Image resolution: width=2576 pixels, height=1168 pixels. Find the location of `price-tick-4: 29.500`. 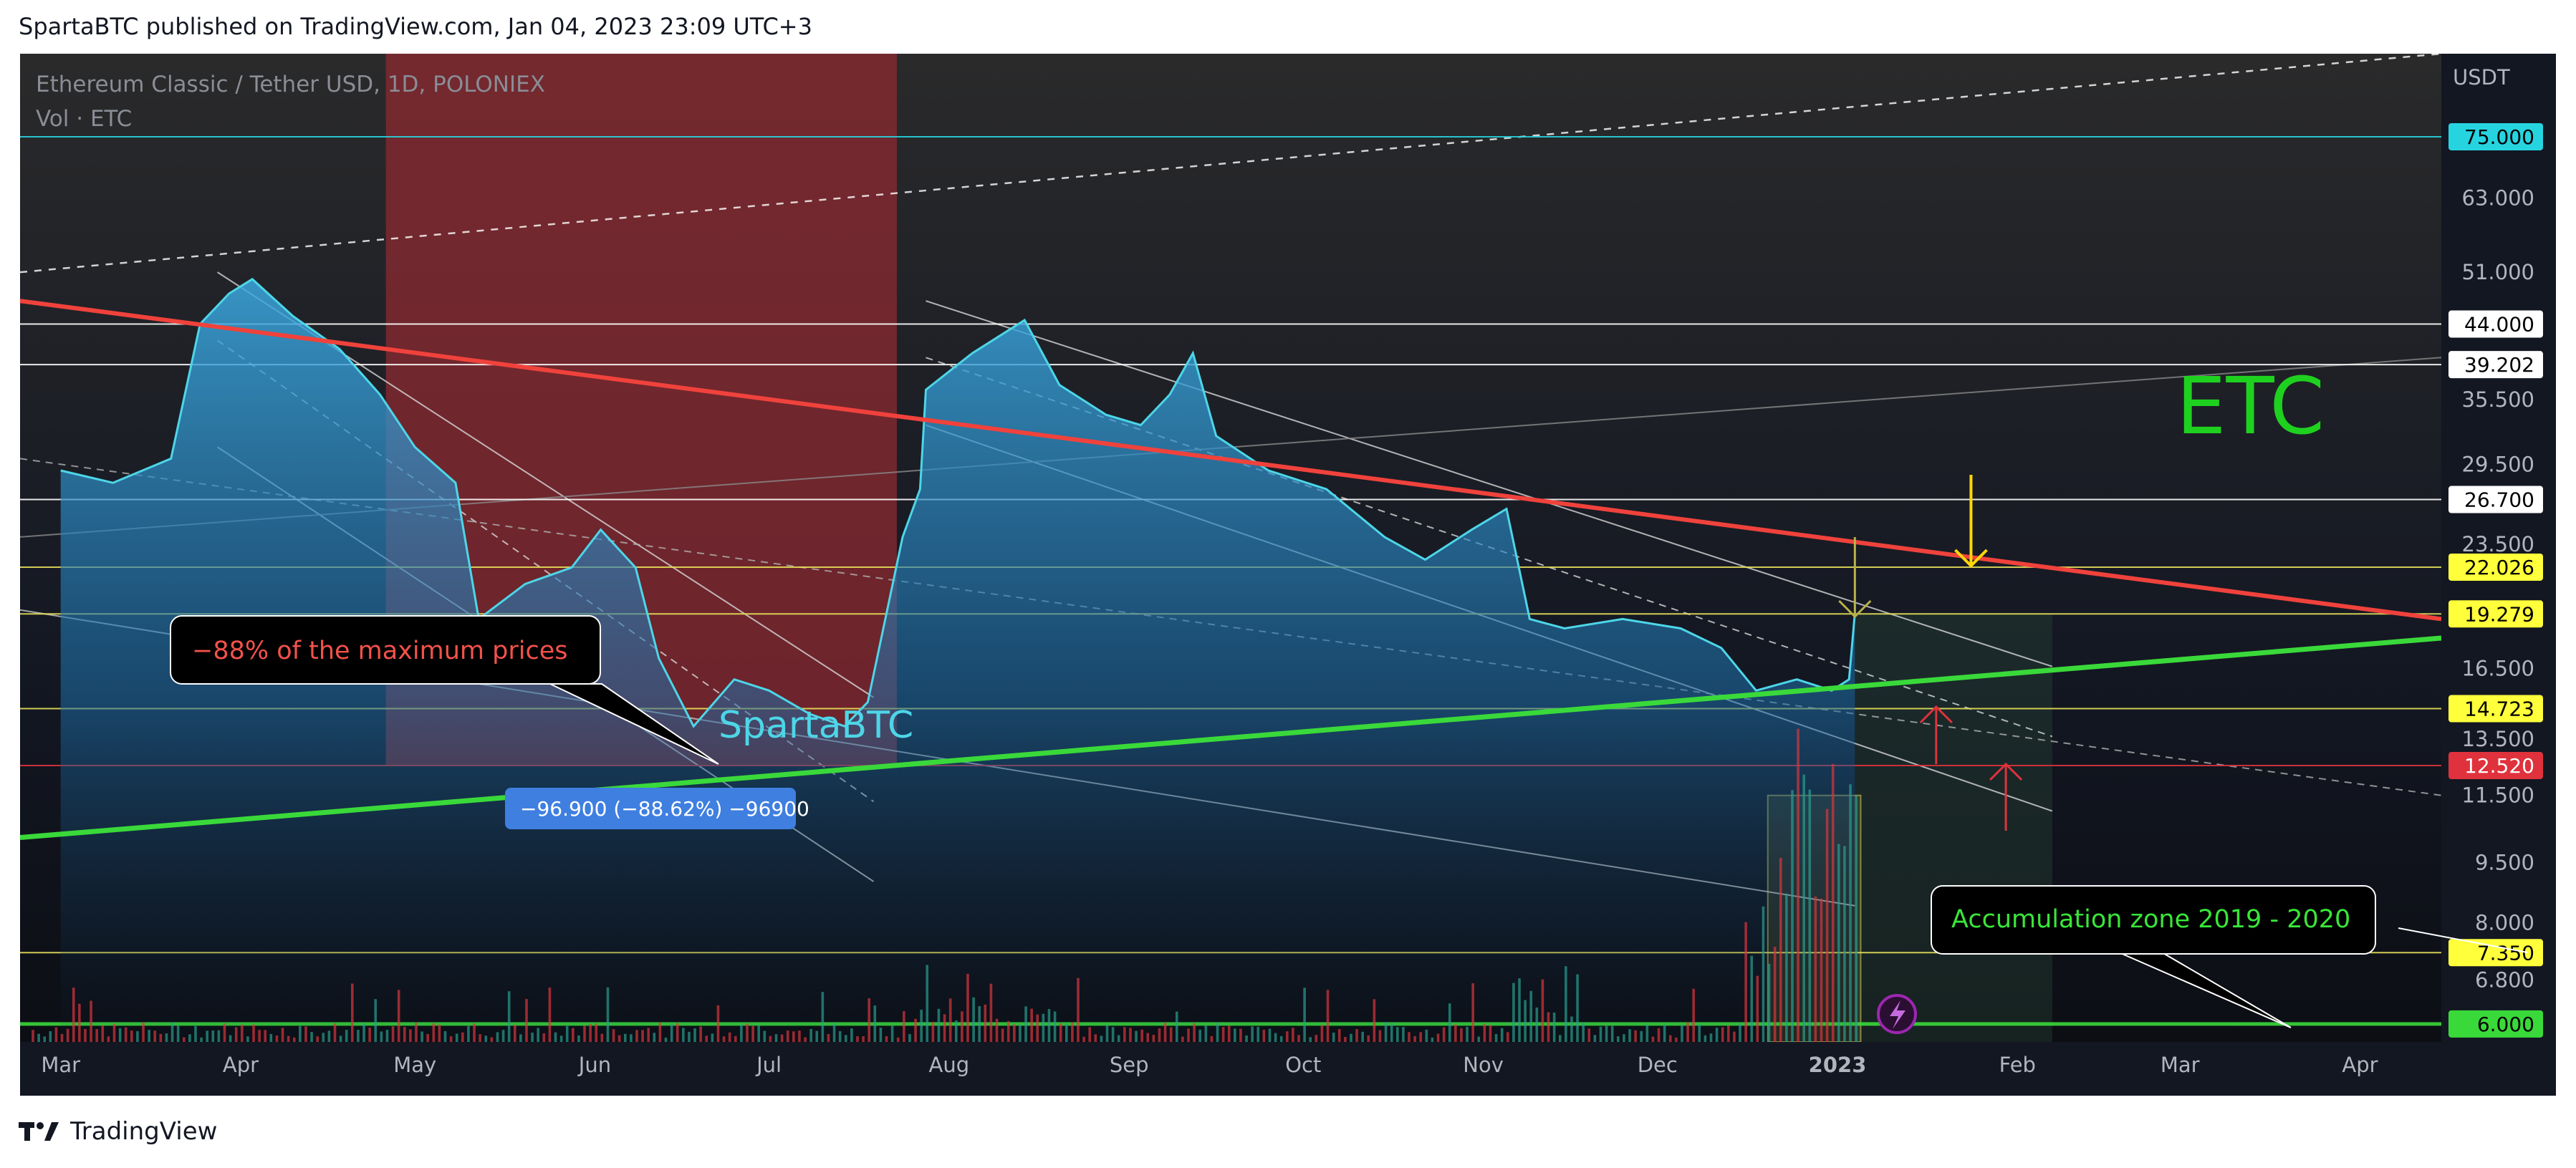

price-tick-4: 29.500 is located at coordinates (2498, 465).